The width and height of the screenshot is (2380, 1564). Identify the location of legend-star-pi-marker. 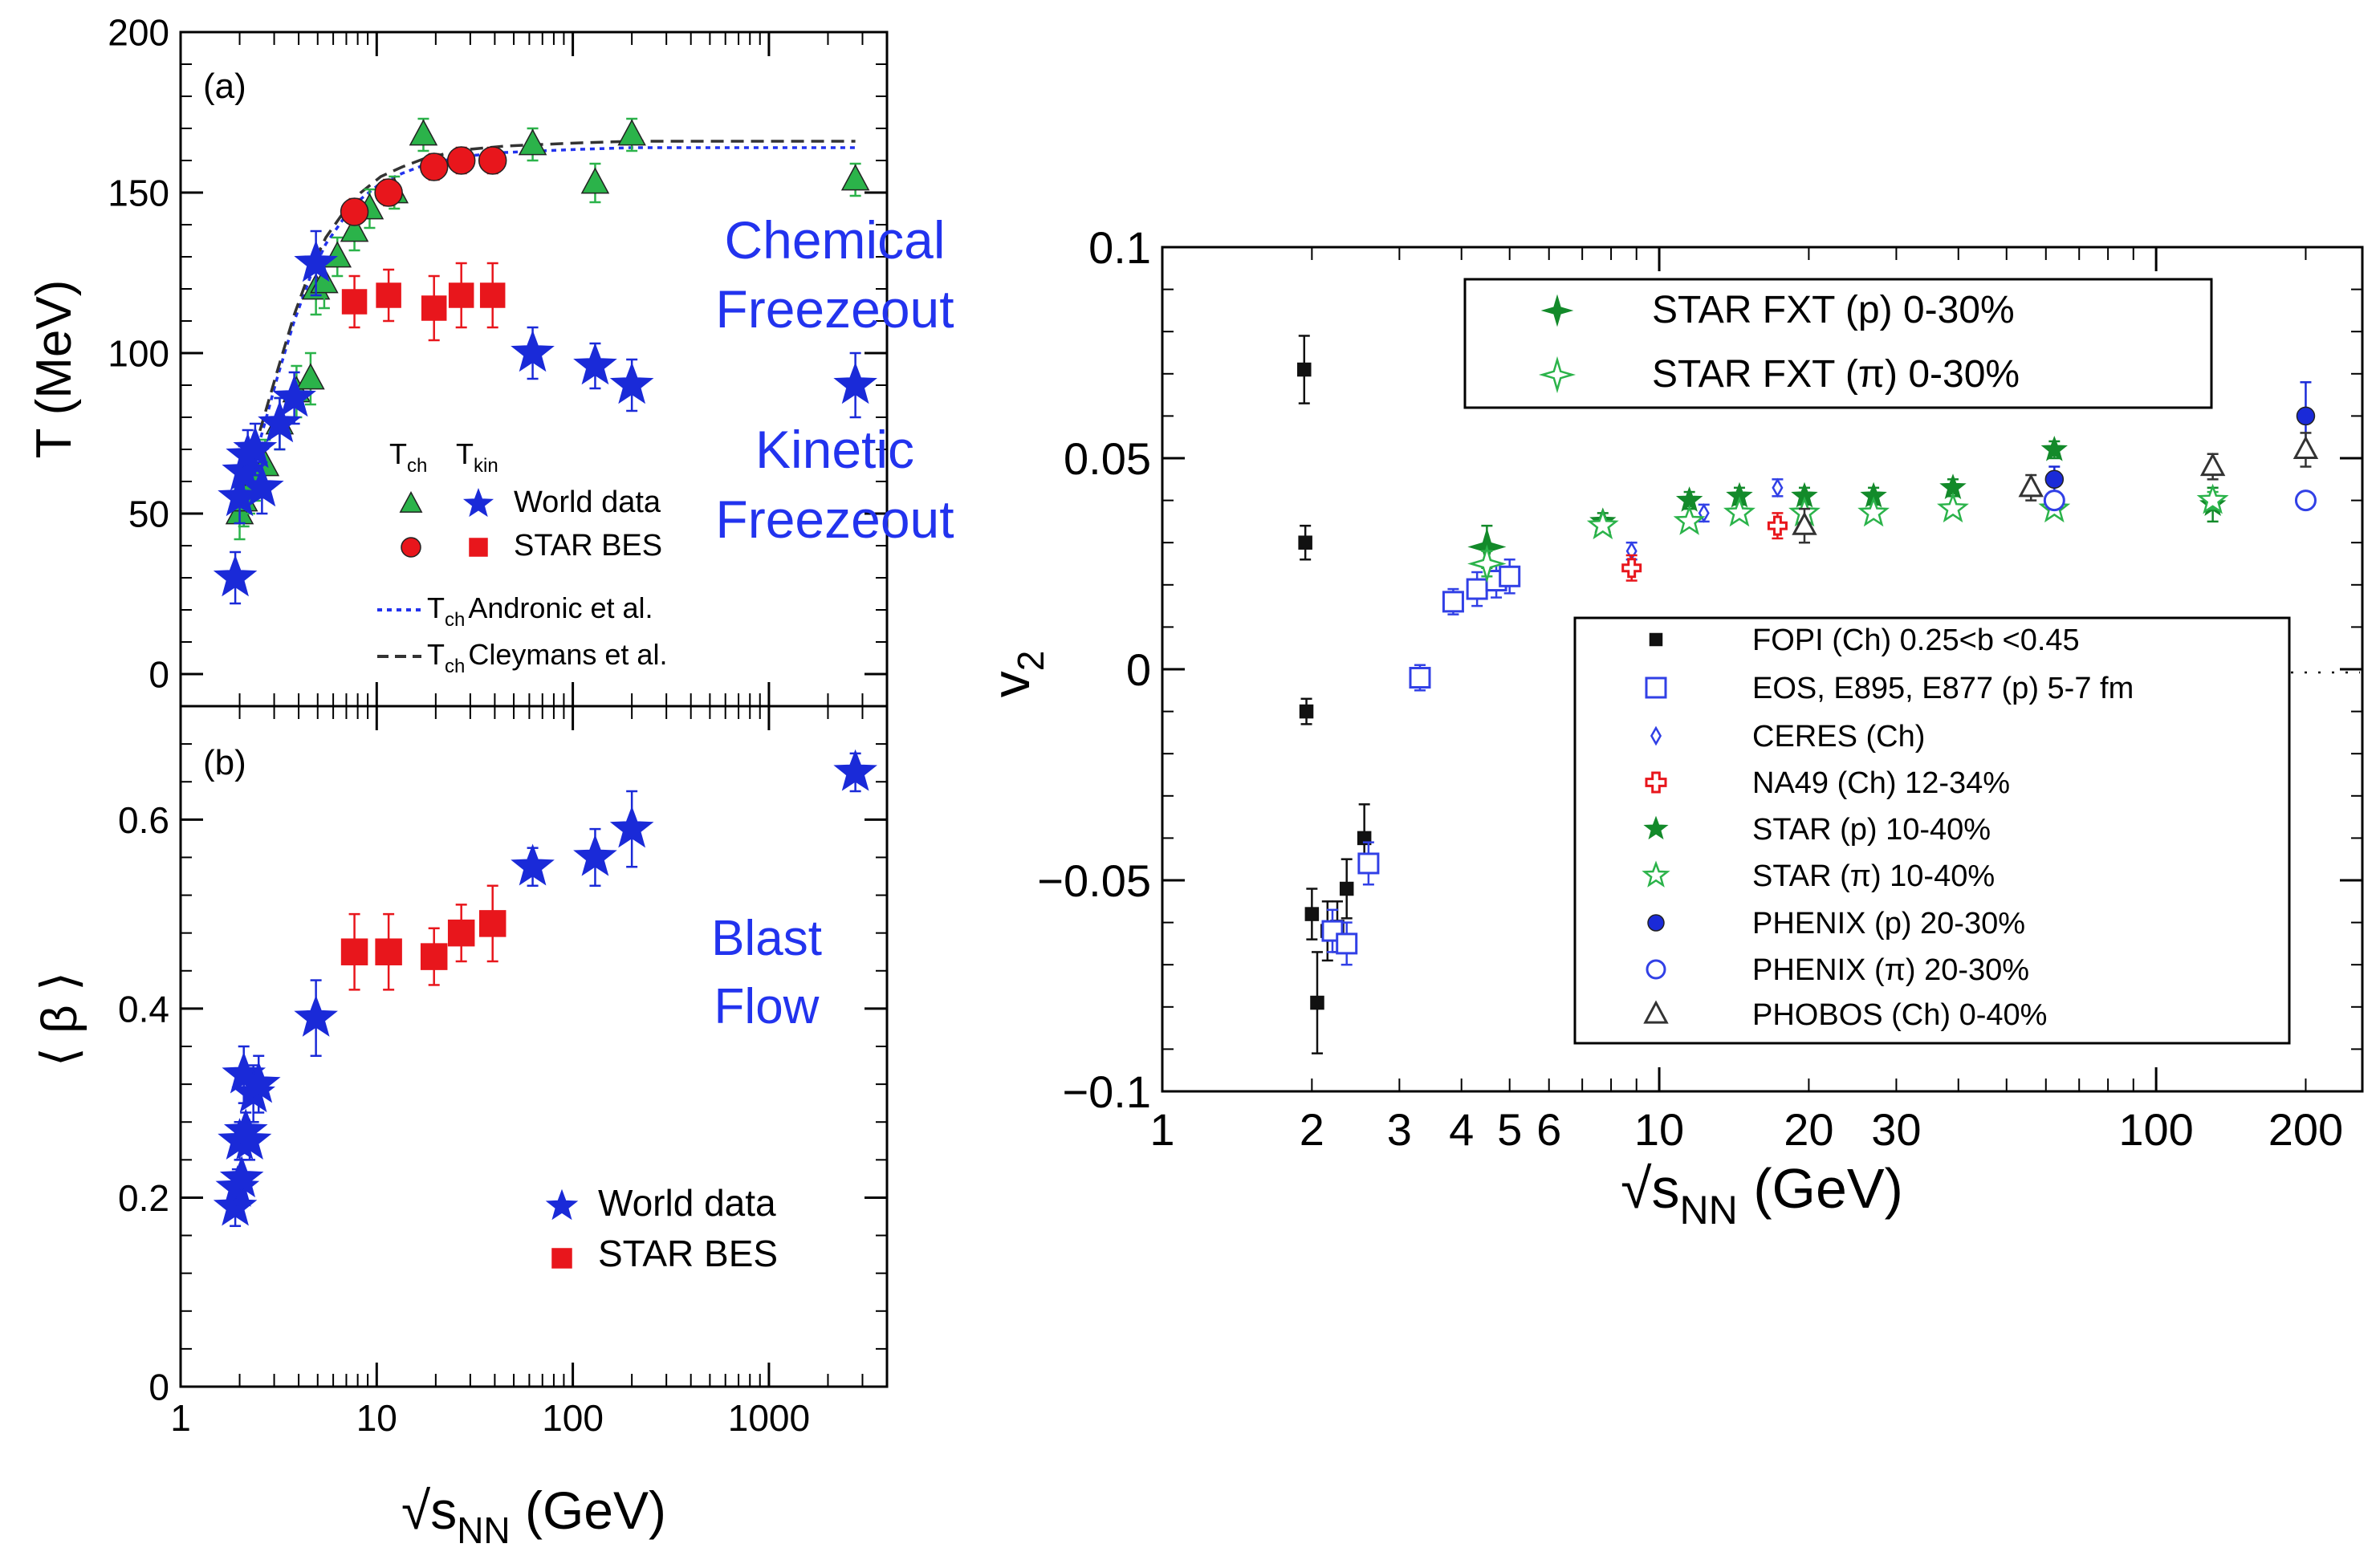
(1656, 874).